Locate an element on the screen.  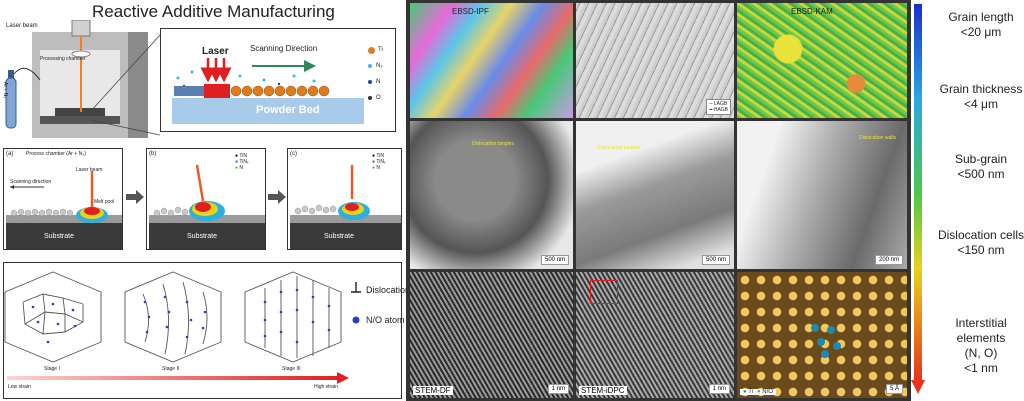
hier-4-line1: Dislocation cells is located at coordinates (980, 235).